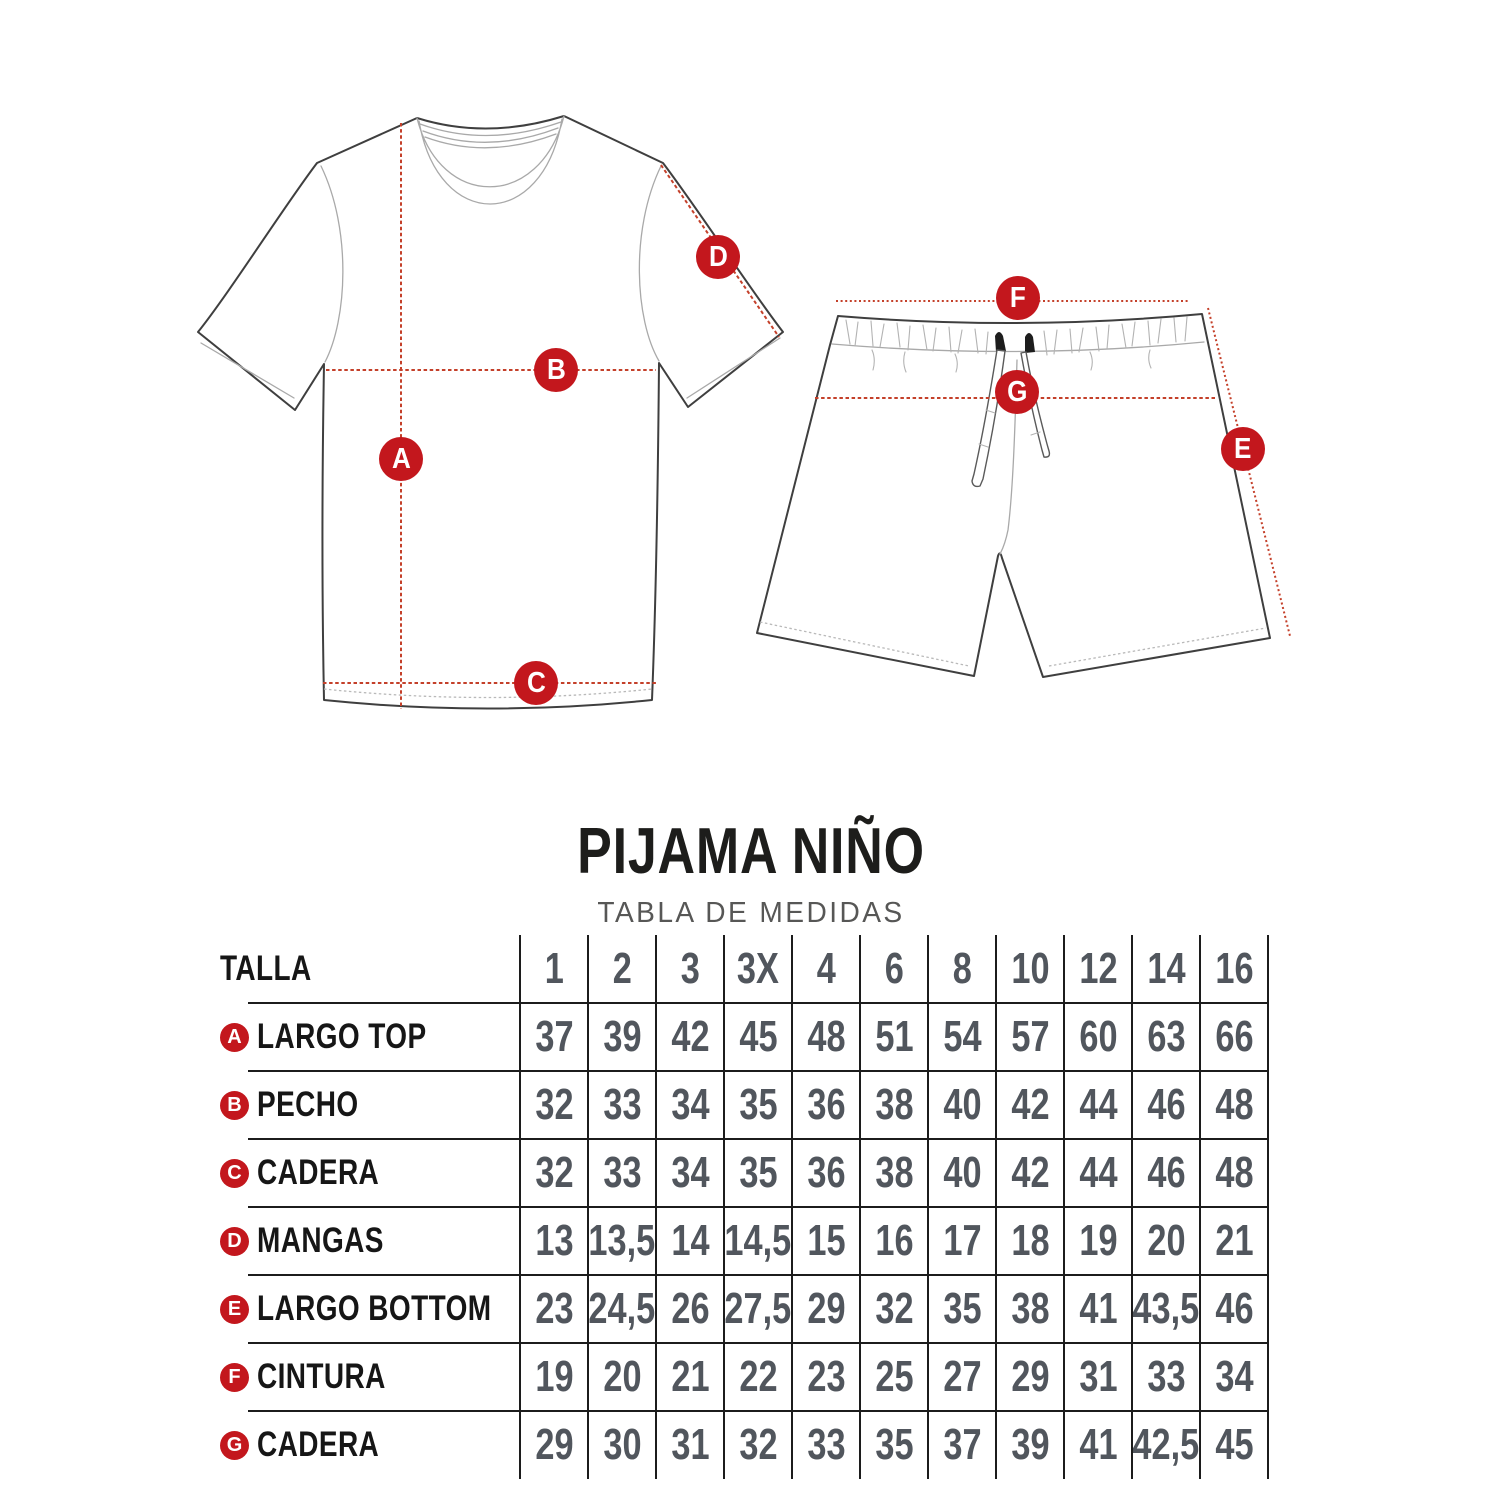 This screenshot has width=1502, height=1502. Describe the element at coordinates (826, 1105) in the screenshot. I see `measurement-value: 36` at that location.